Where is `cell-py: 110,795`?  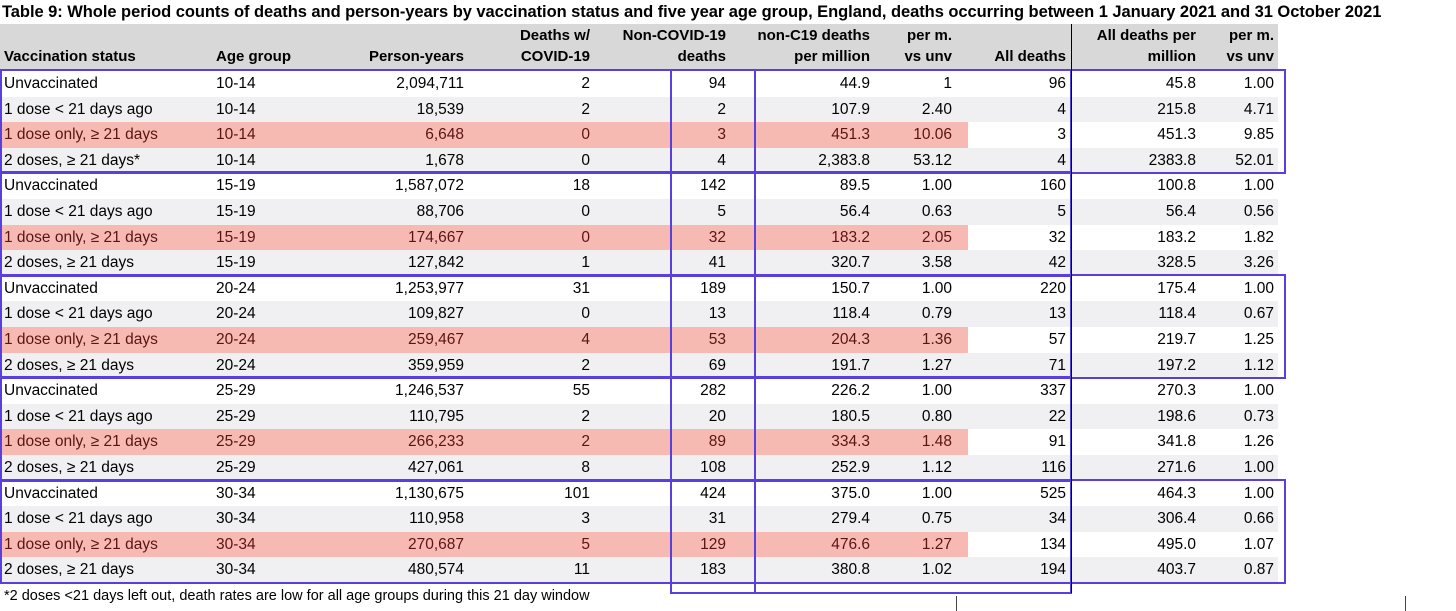 cell-py: 110,795 is located at coordinates (436, 416).